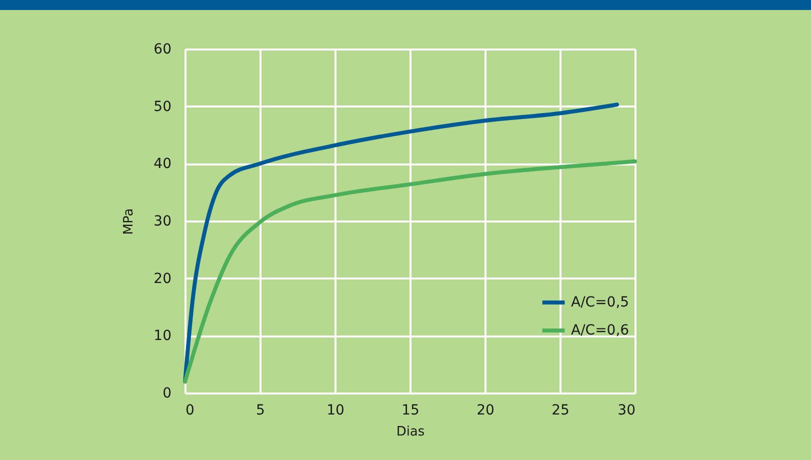 Image resolution: width=811 pixels, height=460 pixels. I want to click on y-tick-label: 10, so click(163, 336).